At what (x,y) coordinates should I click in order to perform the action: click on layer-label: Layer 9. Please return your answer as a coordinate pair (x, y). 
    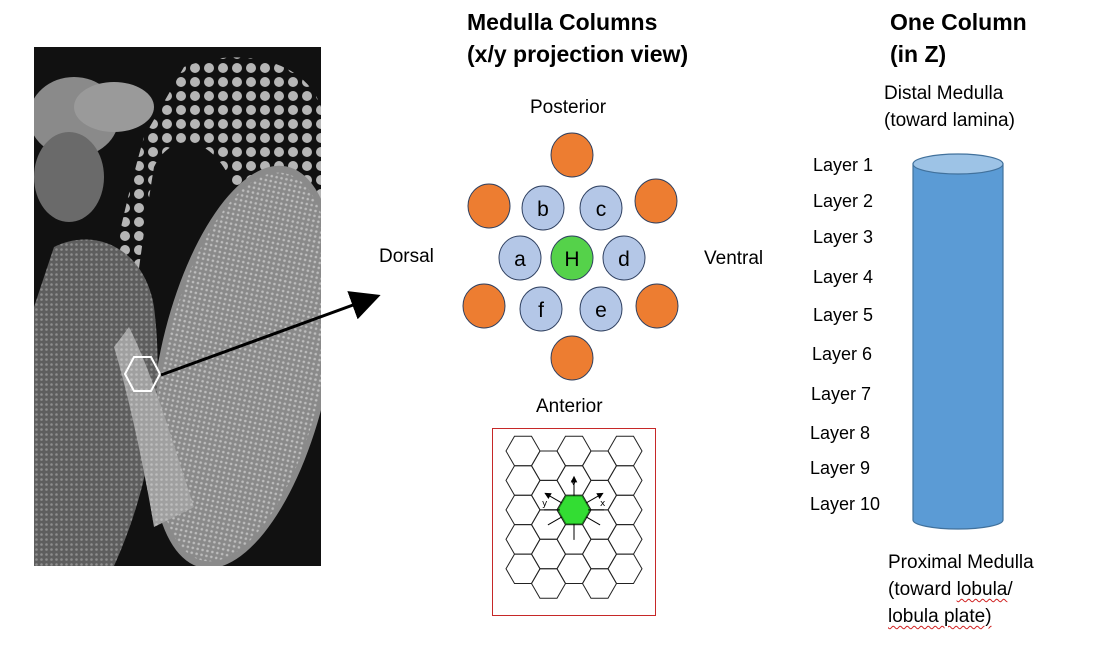
    Looking at the image, I should click on (840, 468).